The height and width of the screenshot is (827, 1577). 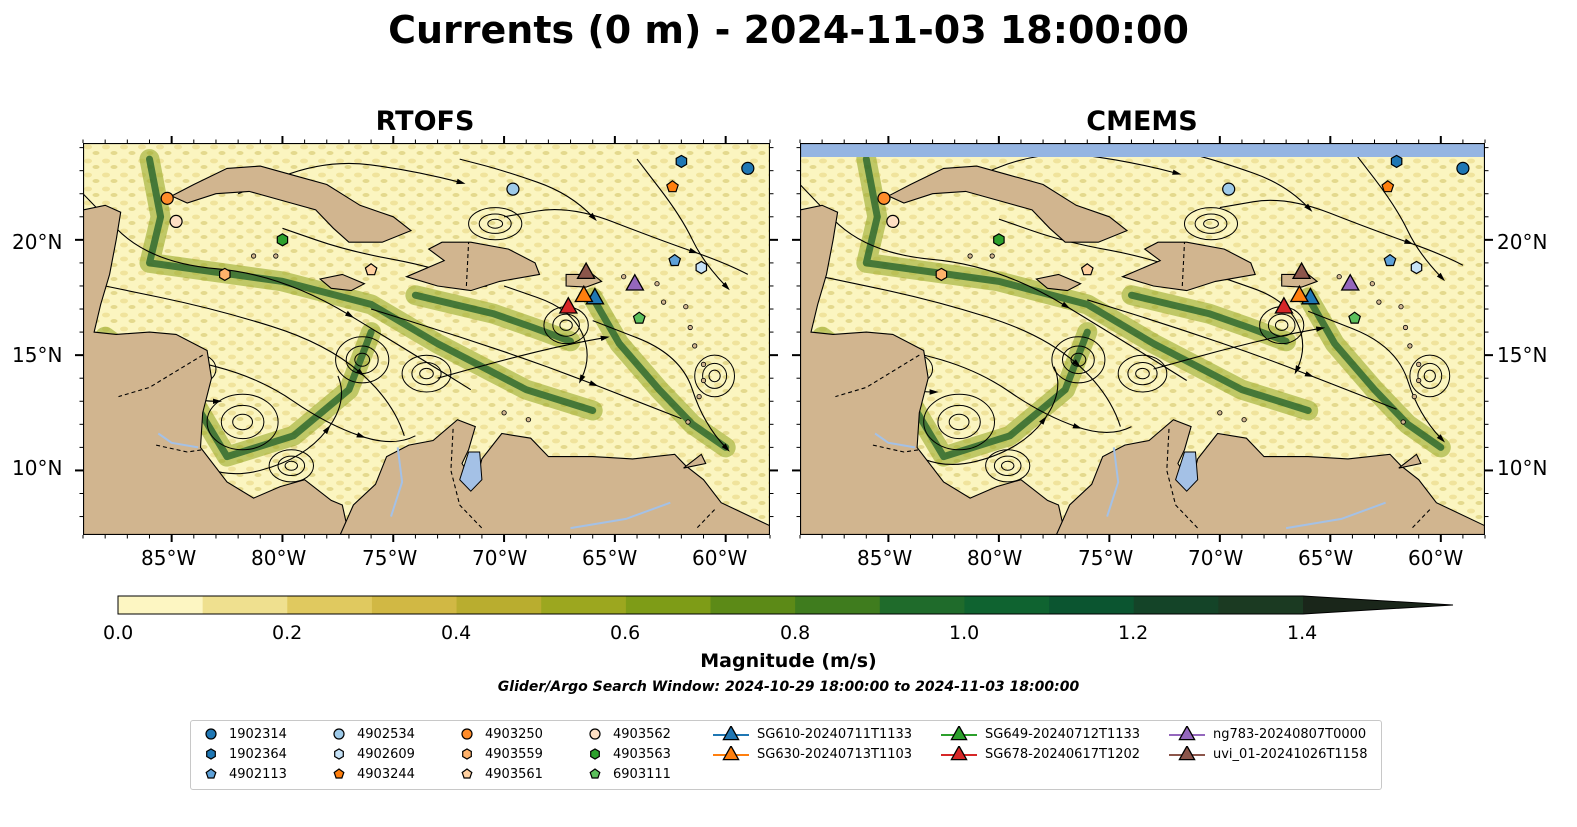 What do you see at coordinates (37, 355) in the screenshot?
I see `lat-label-left-15: 15°N` at bounding box center [37, 355].